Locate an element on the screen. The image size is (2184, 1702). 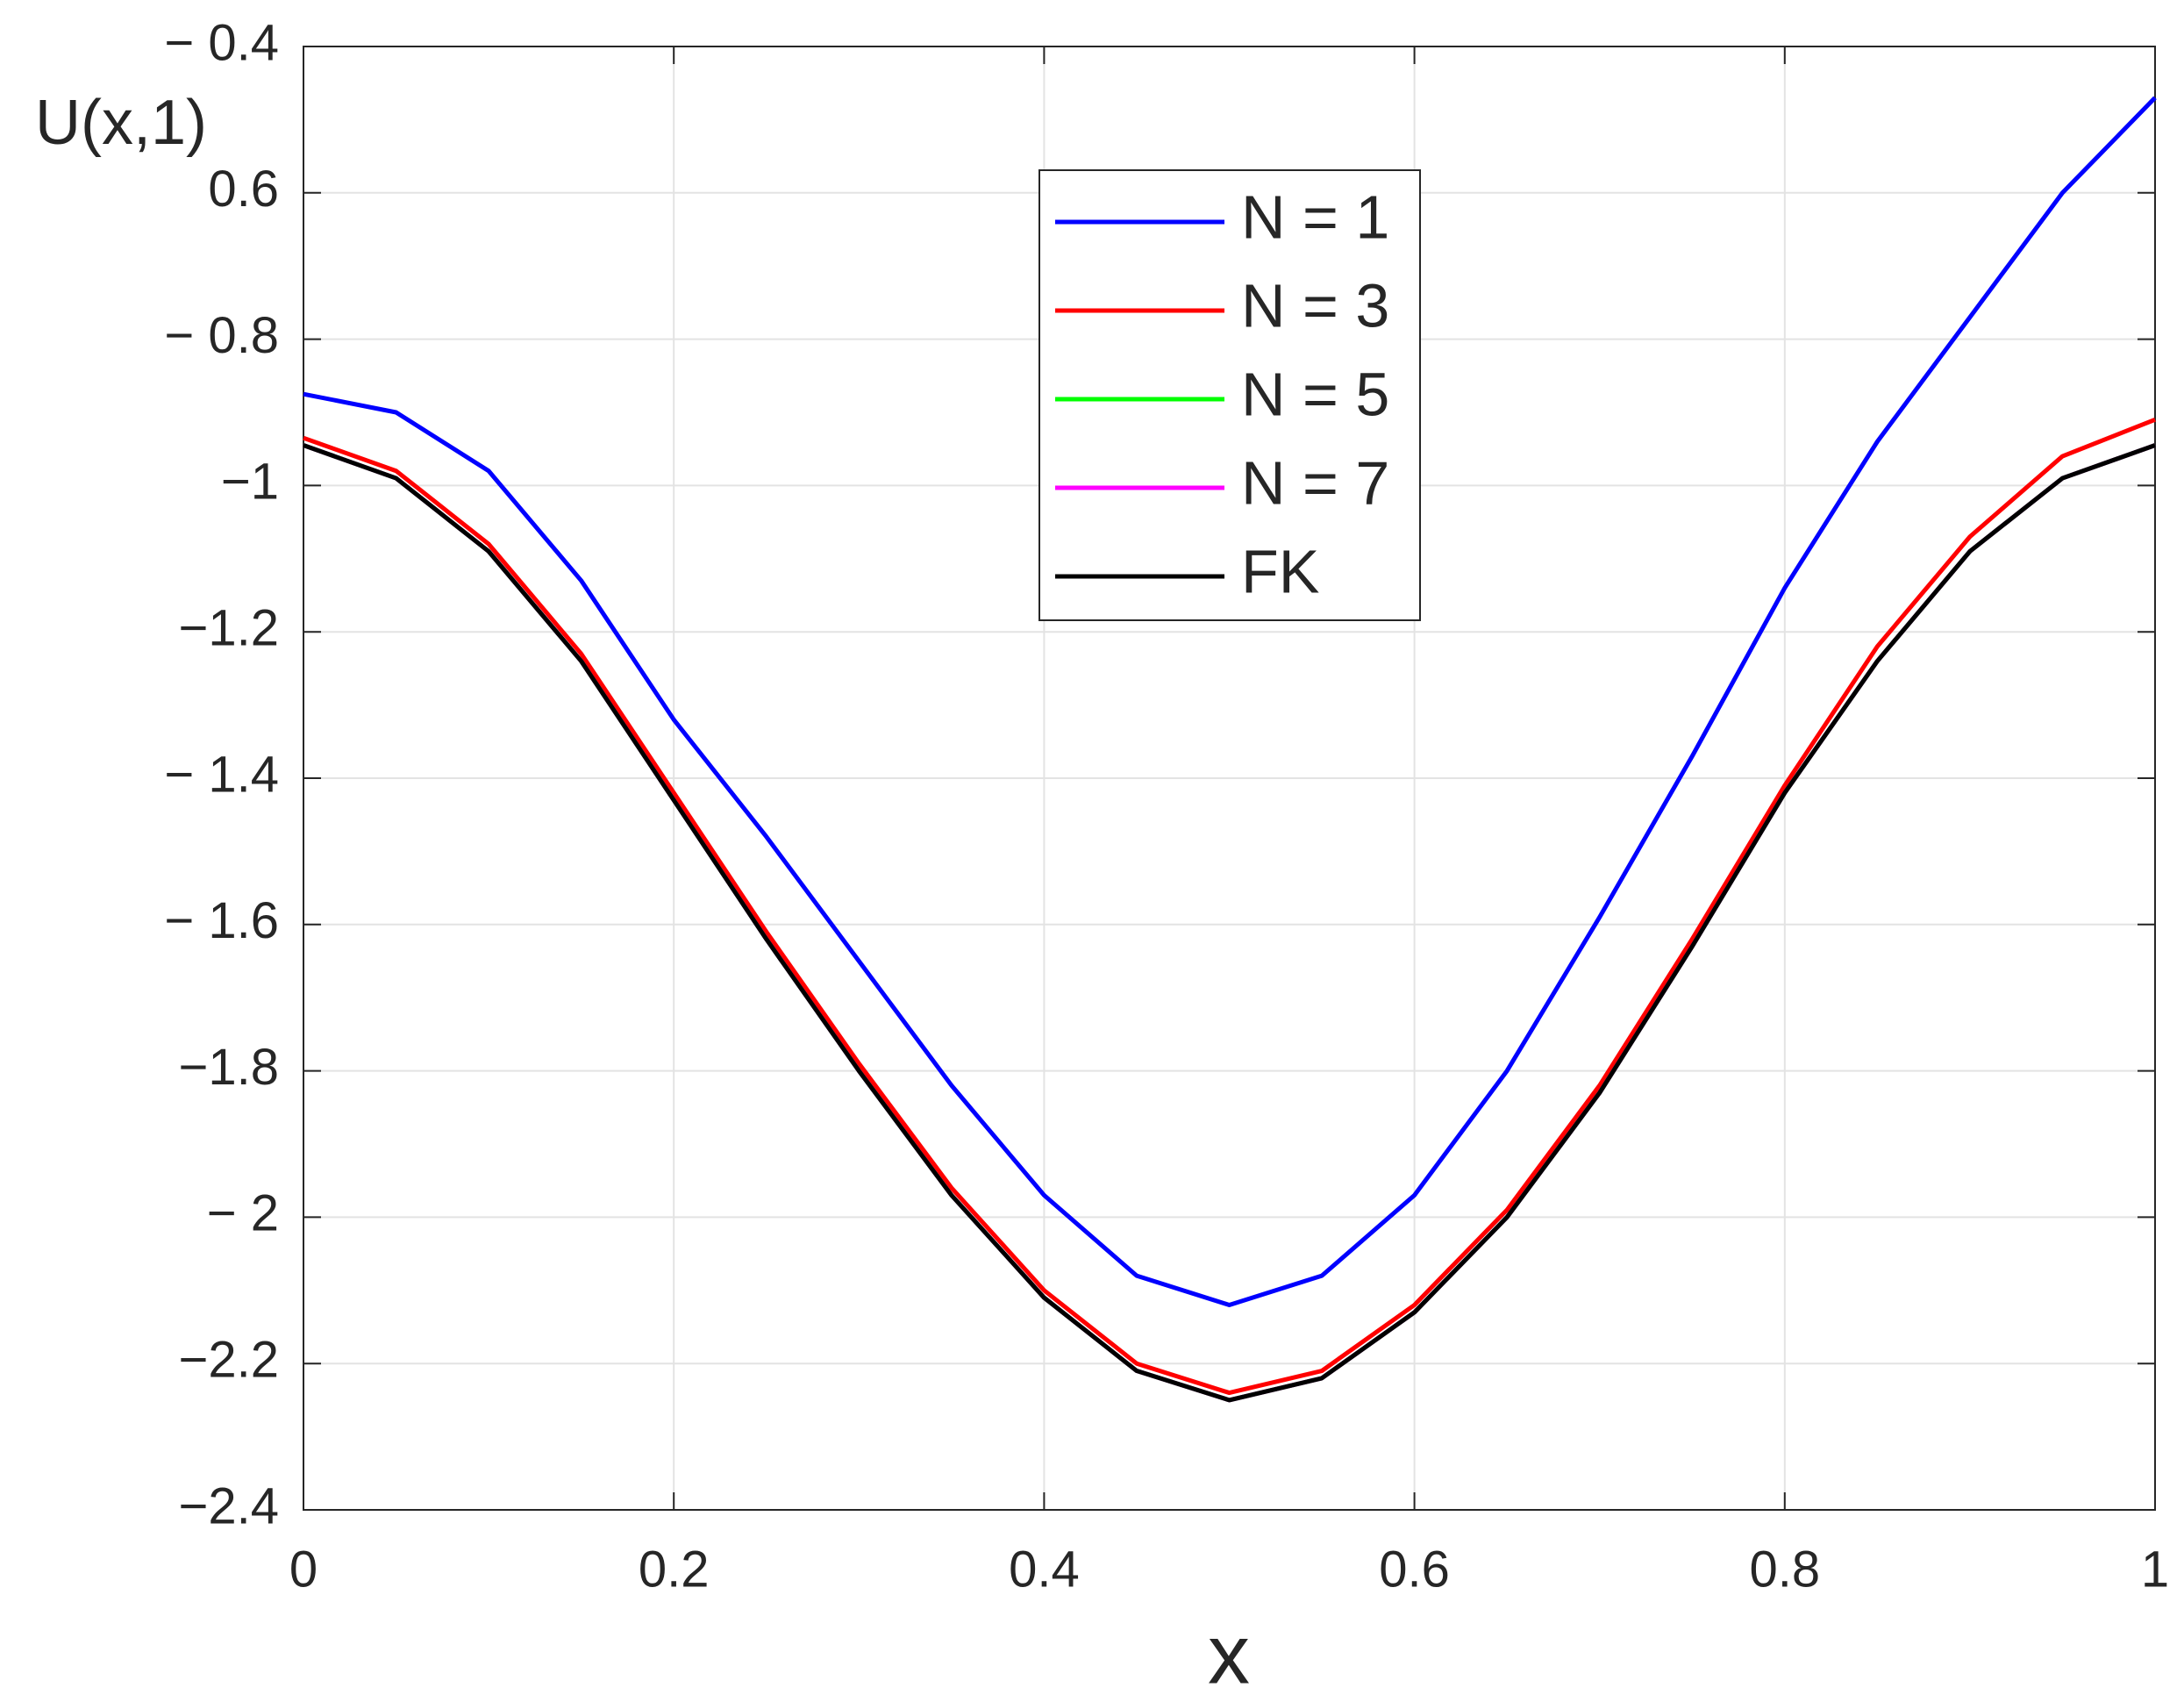
legend-label: N = 7 is located at coordinates (1315, 482).